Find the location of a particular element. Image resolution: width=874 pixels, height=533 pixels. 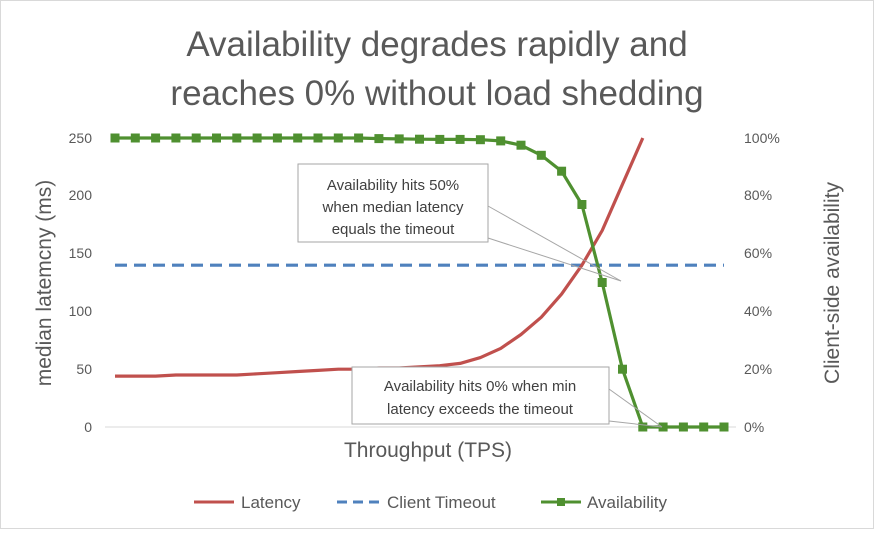

legend-label-availability: Availability is located at coordinates (627, 502).